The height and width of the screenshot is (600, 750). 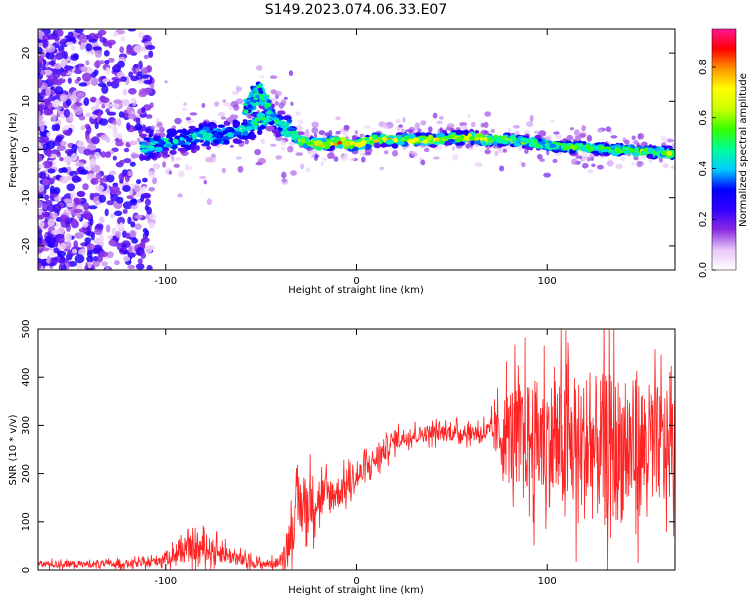 I want to click on colorbar-gradient, so click(x=724, y=149).